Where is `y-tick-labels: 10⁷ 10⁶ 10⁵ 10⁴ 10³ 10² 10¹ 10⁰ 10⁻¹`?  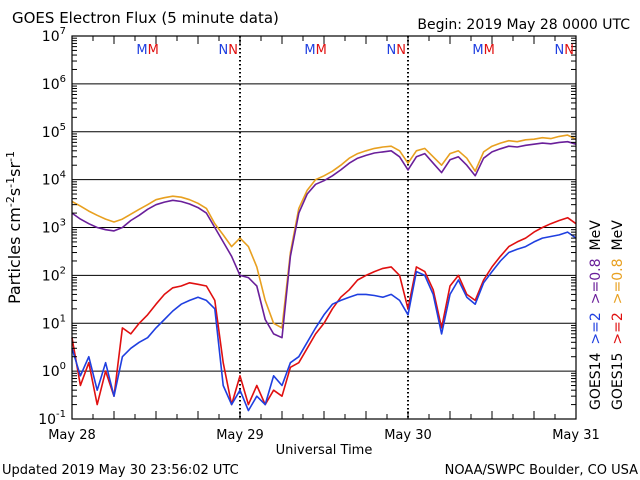 y-tick-labels: 10⁷ 10⁶ 10⁵ 10⁴ 10³ 10² 10¹ 10⁰ 10⁻¹ is located at coordinates (52, 227).